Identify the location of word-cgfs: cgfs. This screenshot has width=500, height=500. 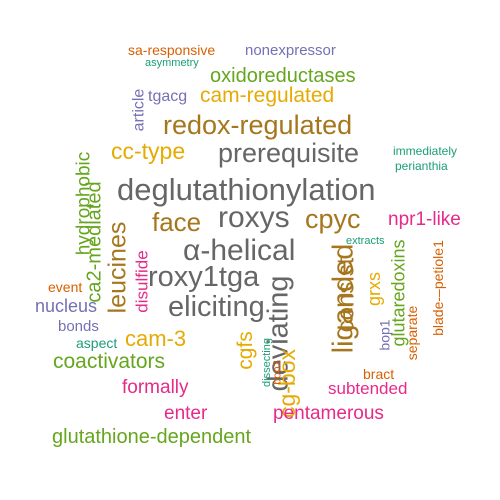
(245, 350).